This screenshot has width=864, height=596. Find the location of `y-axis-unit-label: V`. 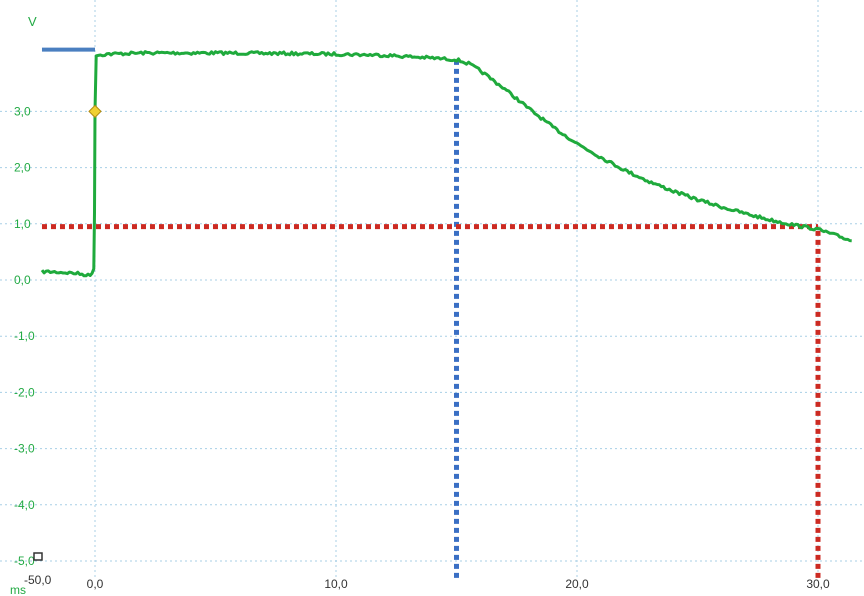

y-axis-unit-label: V is located at coordinates (32, 21).